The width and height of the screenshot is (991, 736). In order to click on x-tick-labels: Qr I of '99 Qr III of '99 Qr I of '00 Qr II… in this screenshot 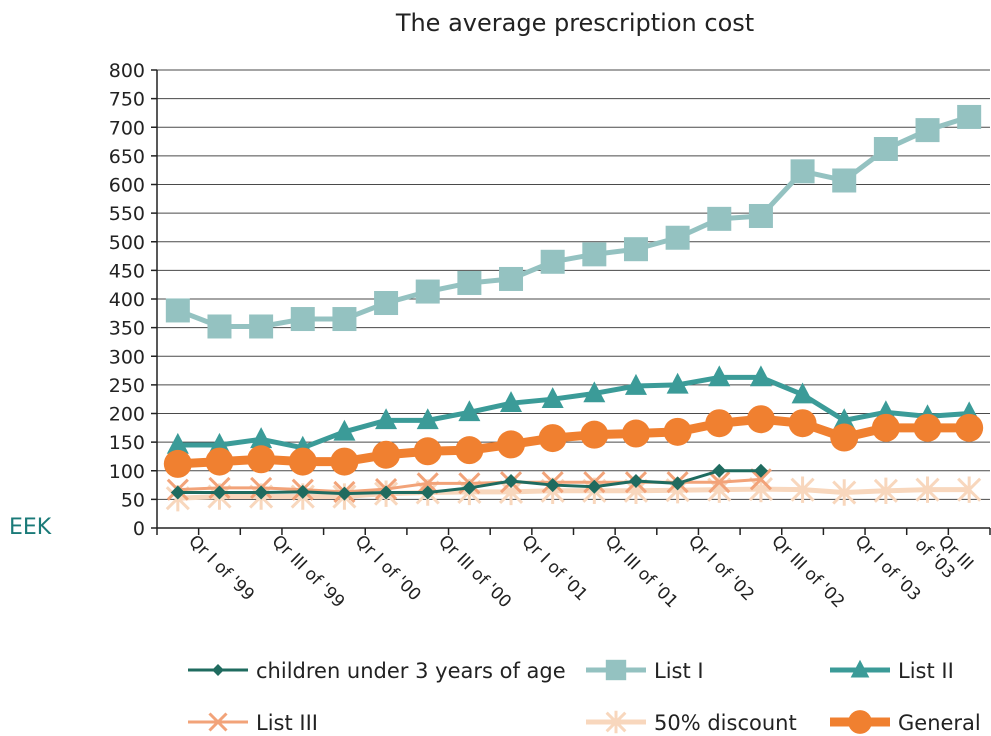, I will do `click(580, 566)`.